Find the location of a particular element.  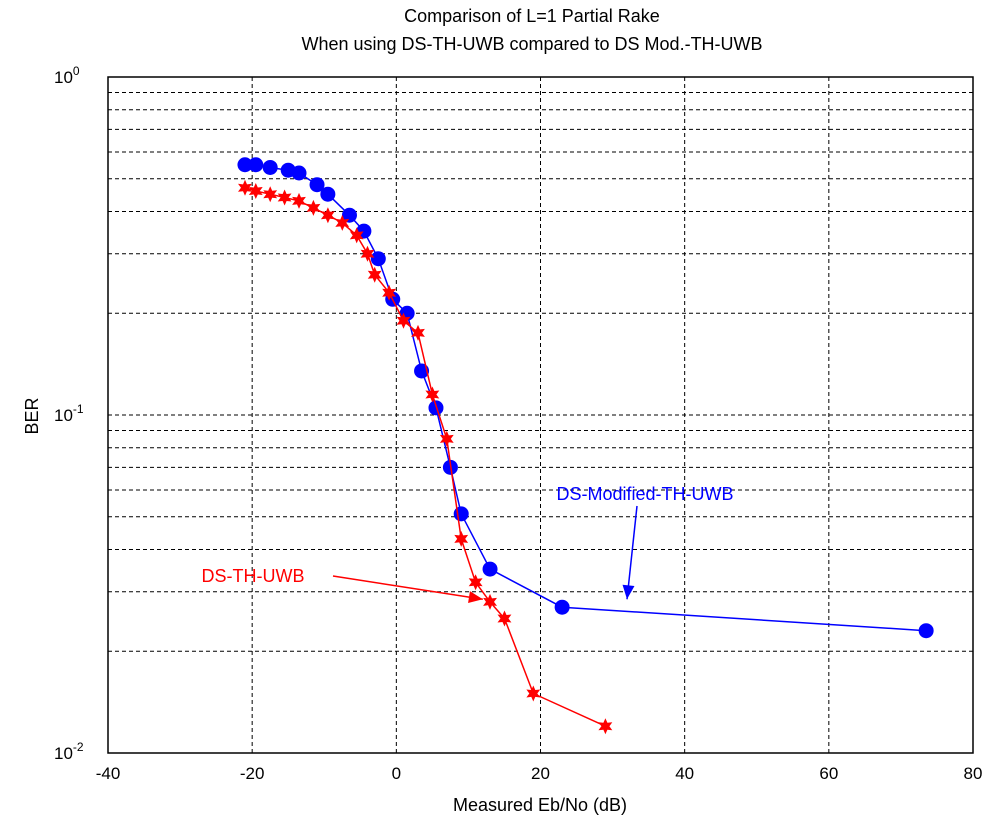

x-tick-label: -40 is located at coordinates (108, 773).